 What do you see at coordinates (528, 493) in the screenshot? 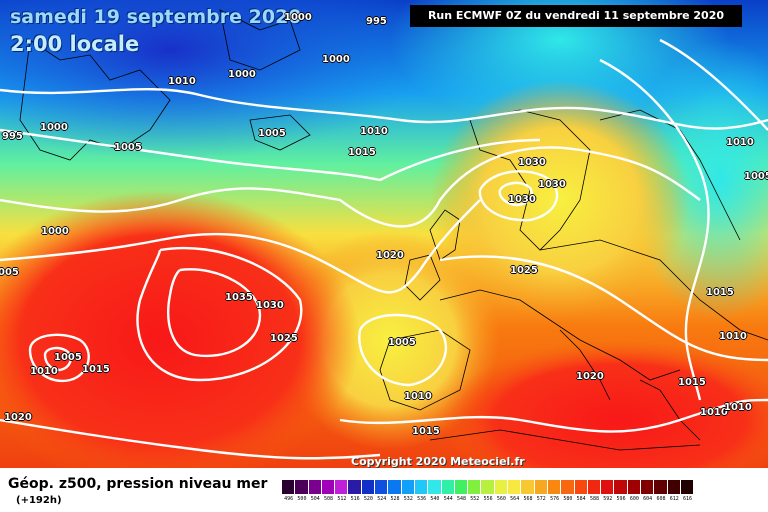
I see `scale-cell: 568` at bounding box center [528, 493].